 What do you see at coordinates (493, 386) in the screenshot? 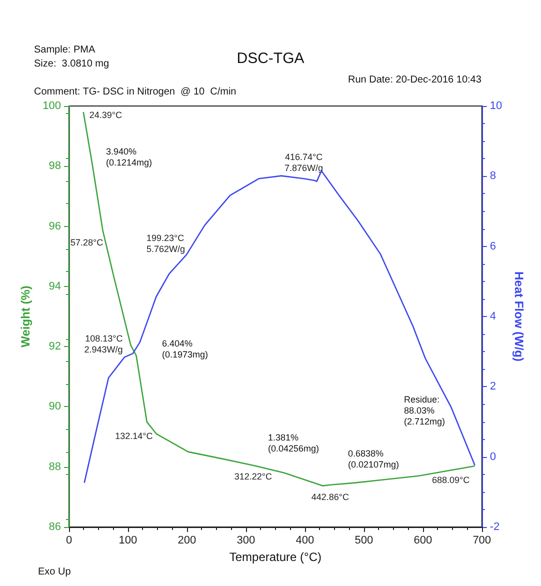
I see `y2-tick-label: 2` at bounding box center [493, 386].